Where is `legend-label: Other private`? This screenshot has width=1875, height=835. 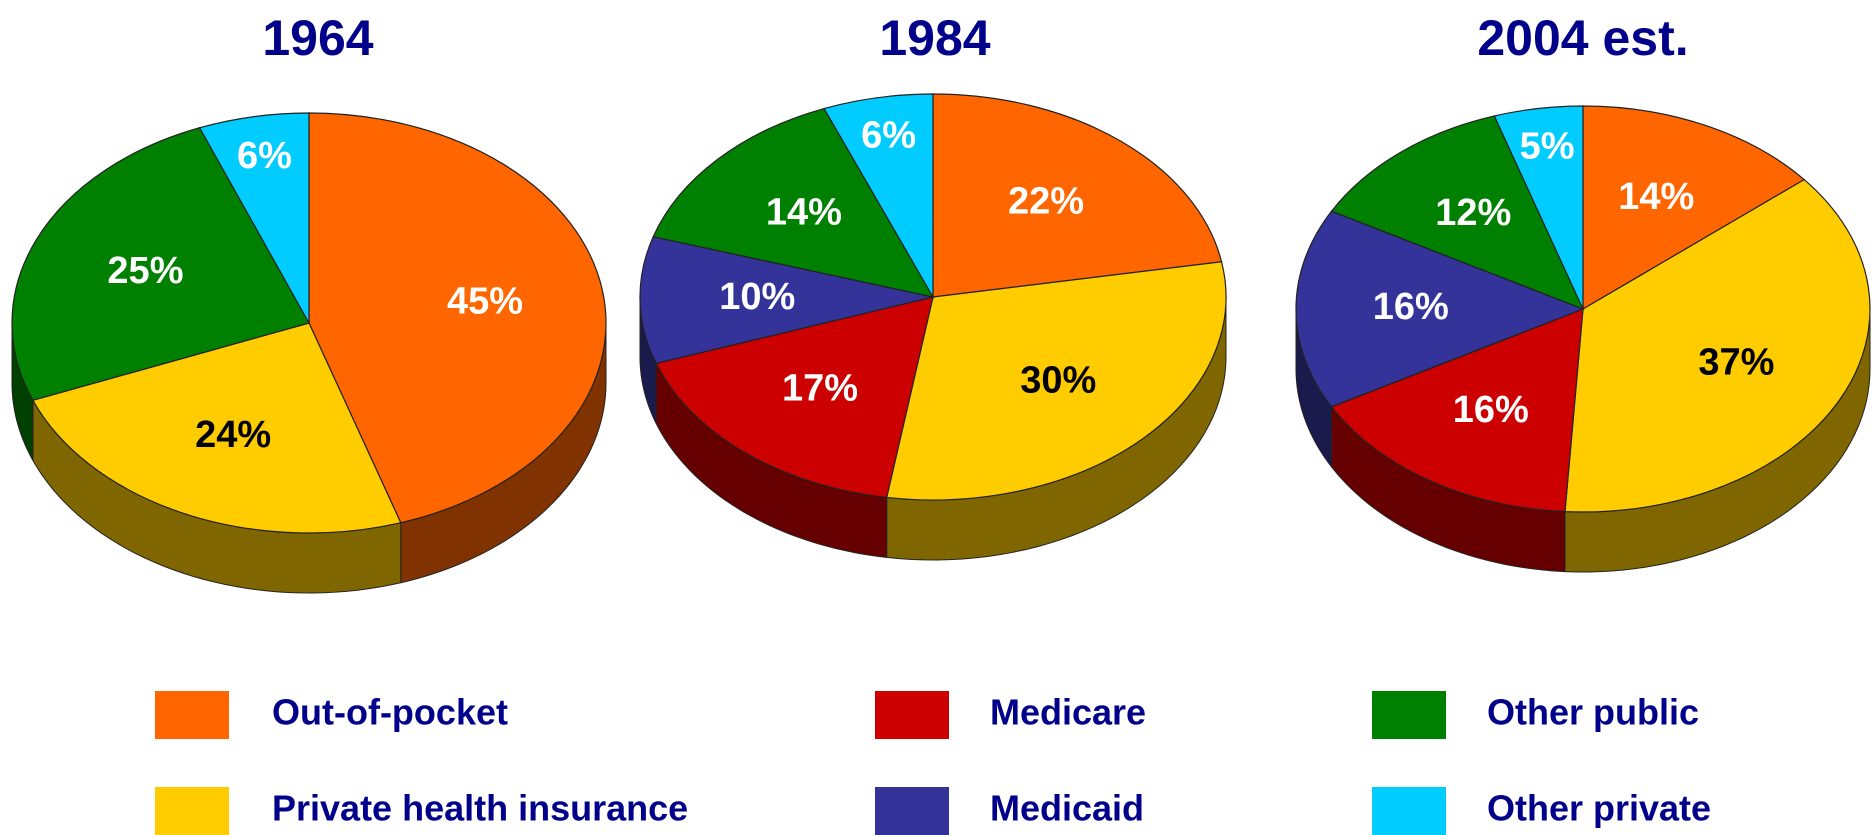 legend-label: Other private is located at coordinates (1599, 808).